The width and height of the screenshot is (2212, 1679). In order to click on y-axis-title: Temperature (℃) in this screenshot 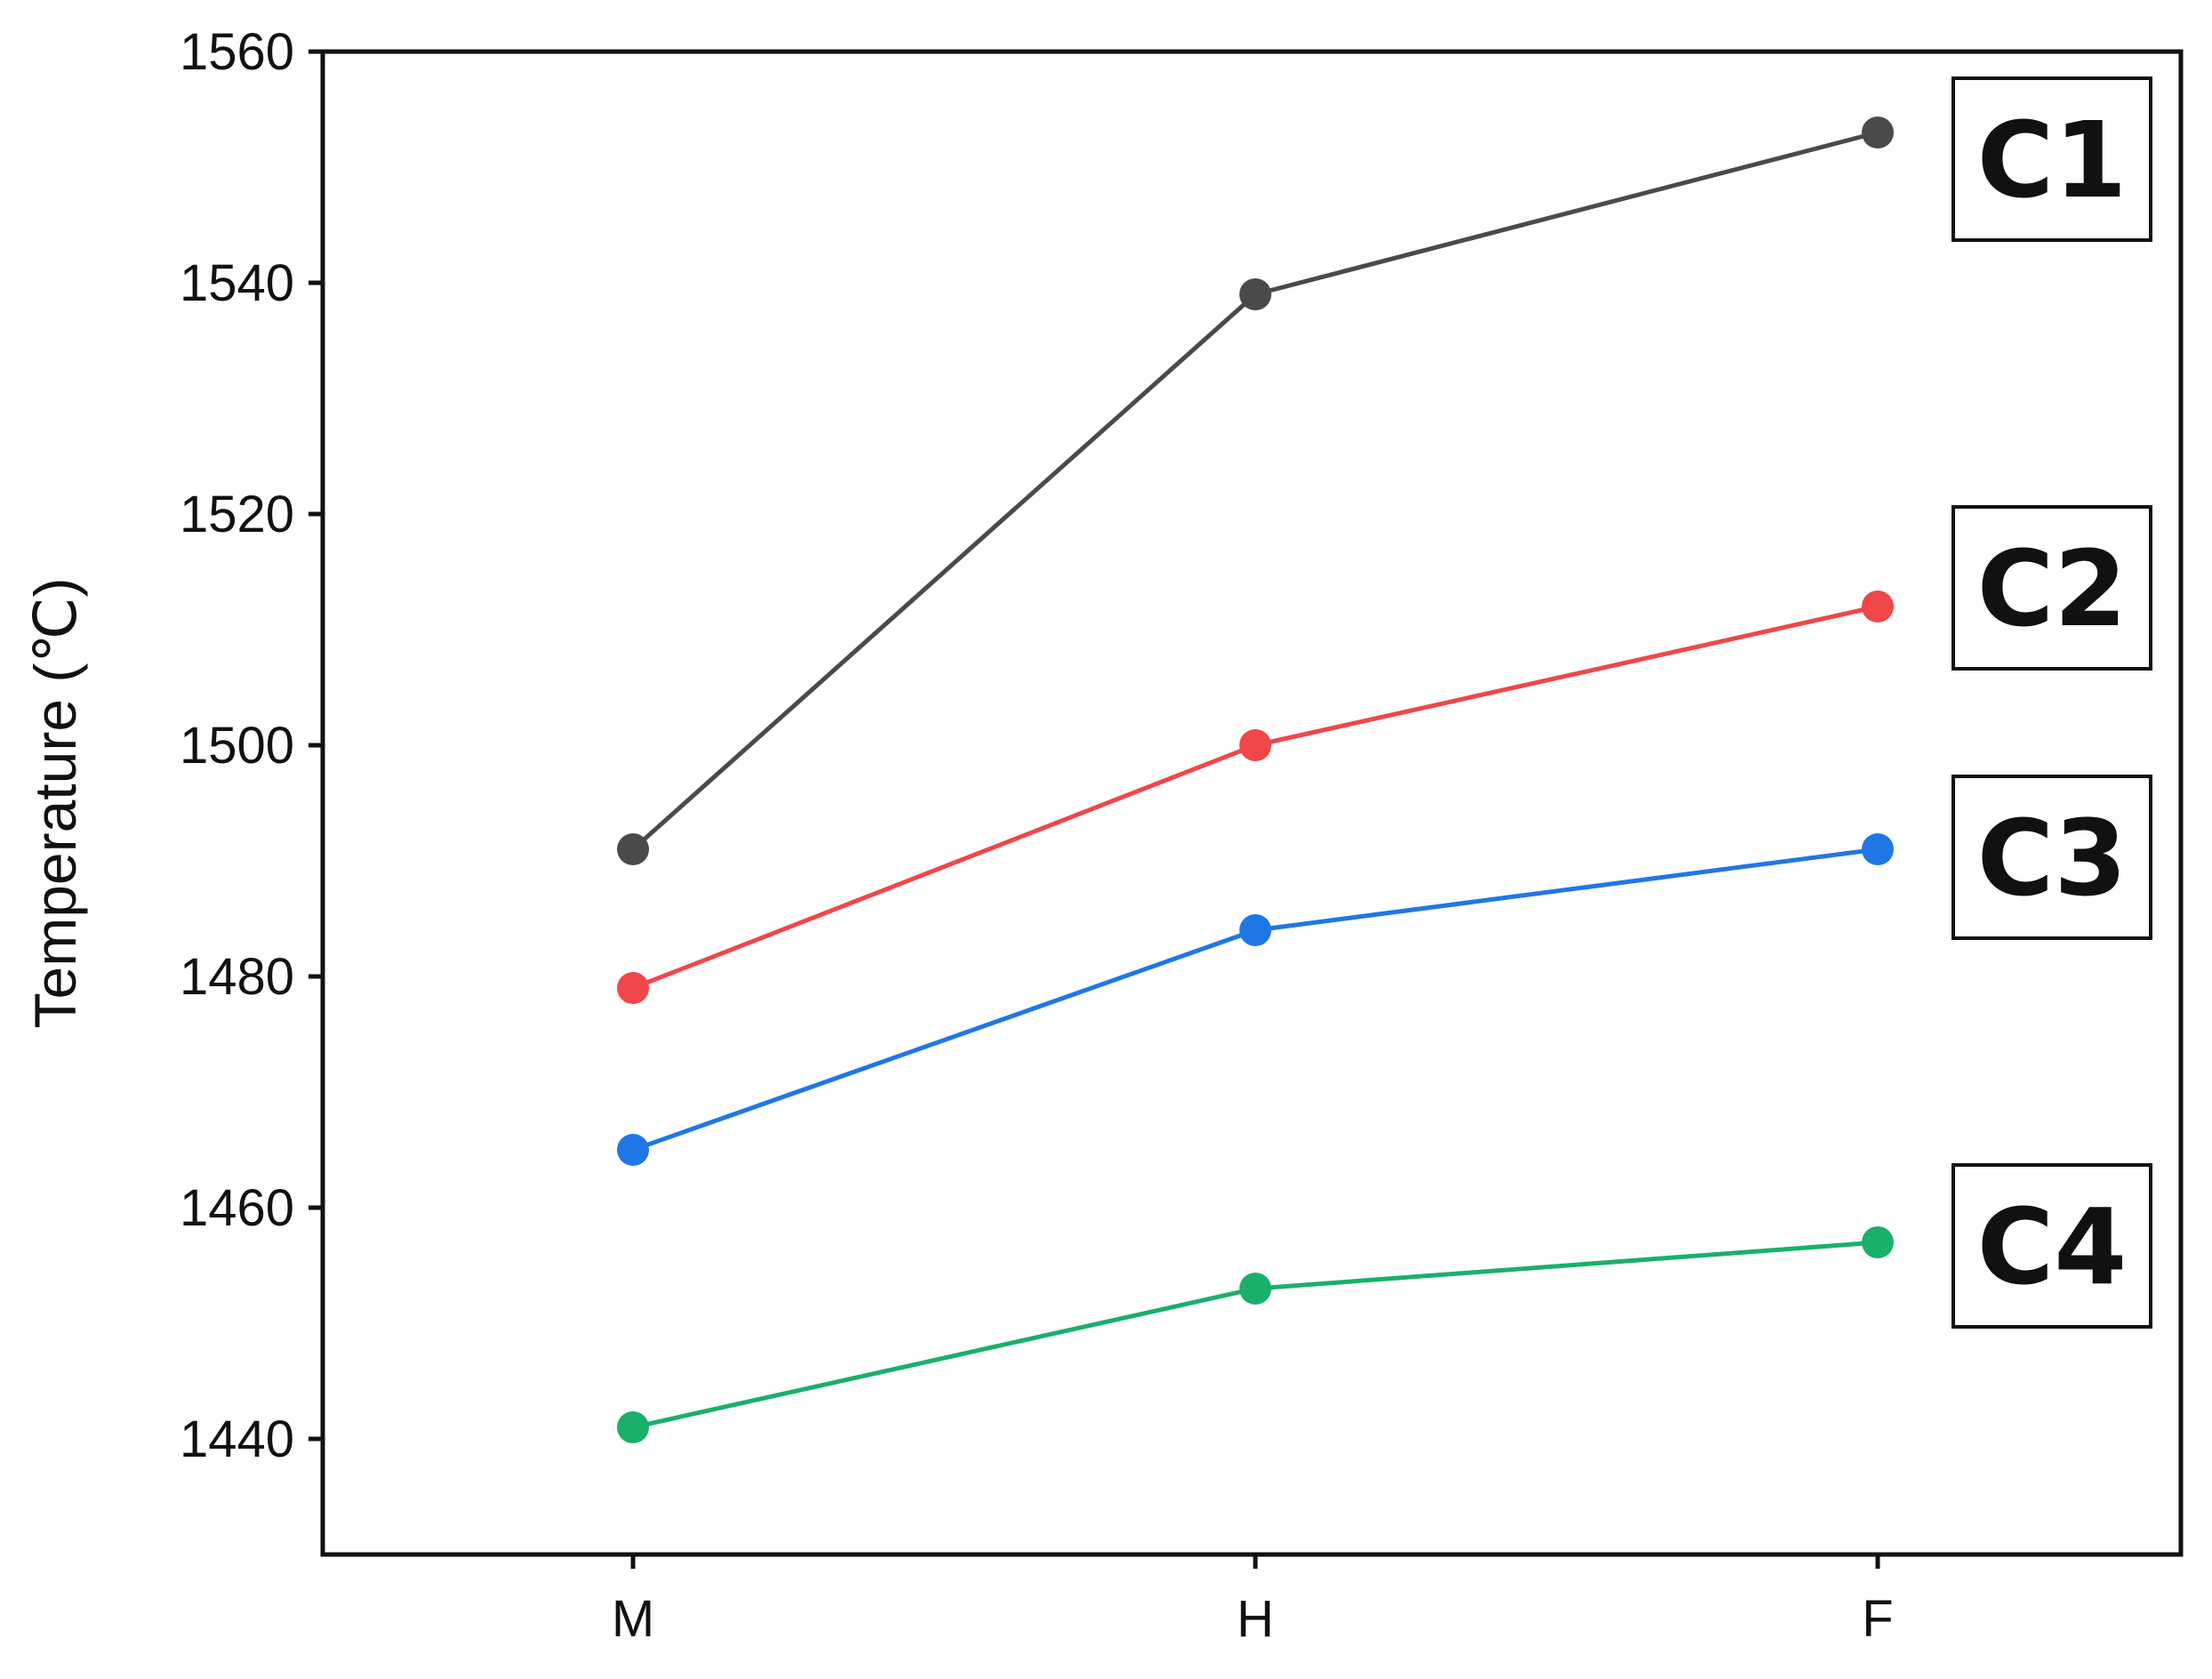, I will do `click(55, 804)`.